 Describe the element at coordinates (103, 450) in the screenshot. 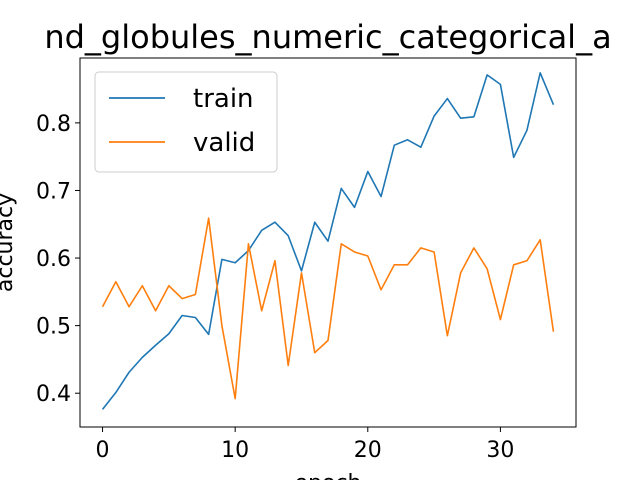

I see `x-tick-label: 0` at that location.